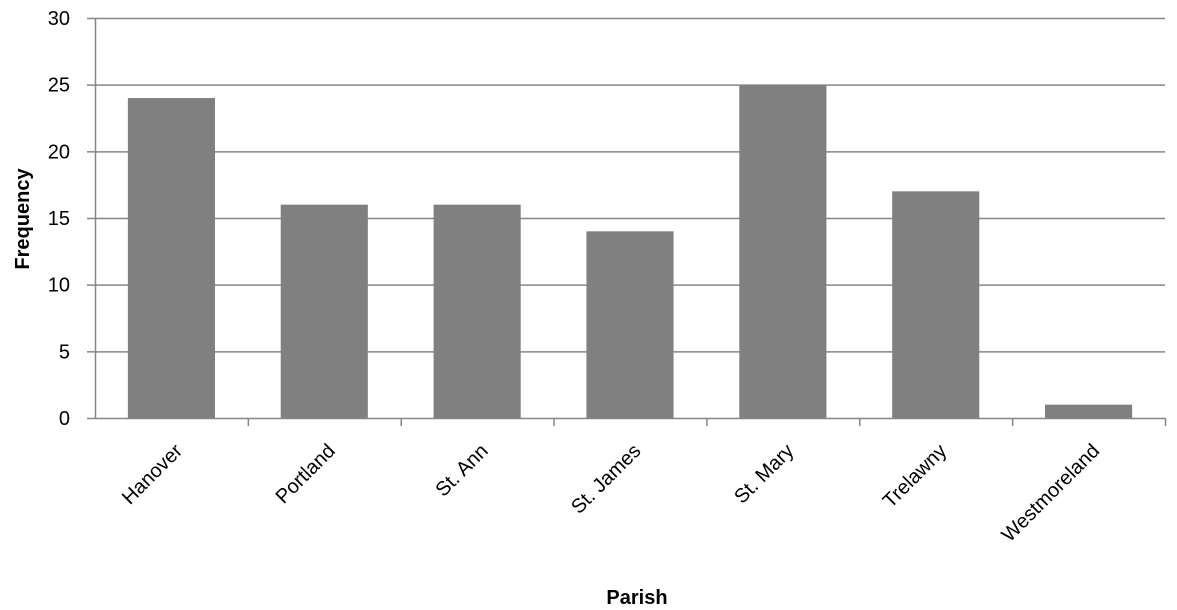  I want to click on bar-westmoreland, so click(1089, 411).